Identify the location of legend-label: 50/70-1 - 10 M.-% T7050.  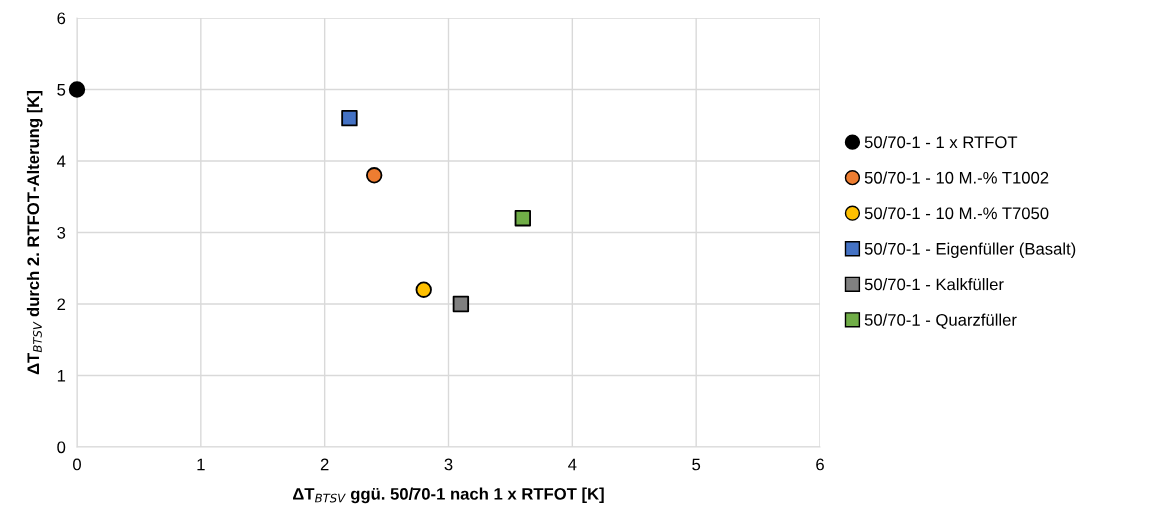
(956, 213).